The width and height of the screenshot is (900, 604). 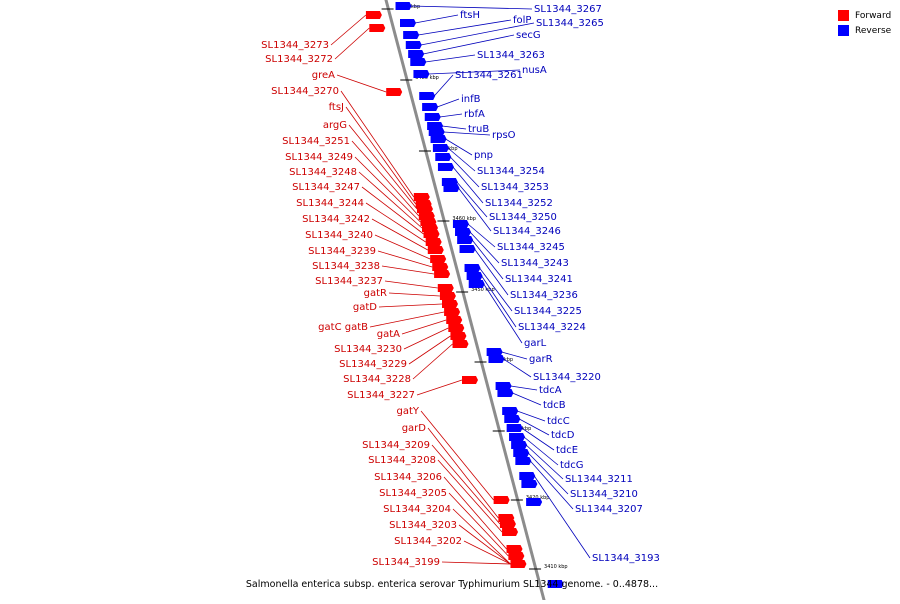 What do you see at coordinates (414, 428) in the screenshot?
I see `forward-gene-label: garD` at bounding box center [414, 428].